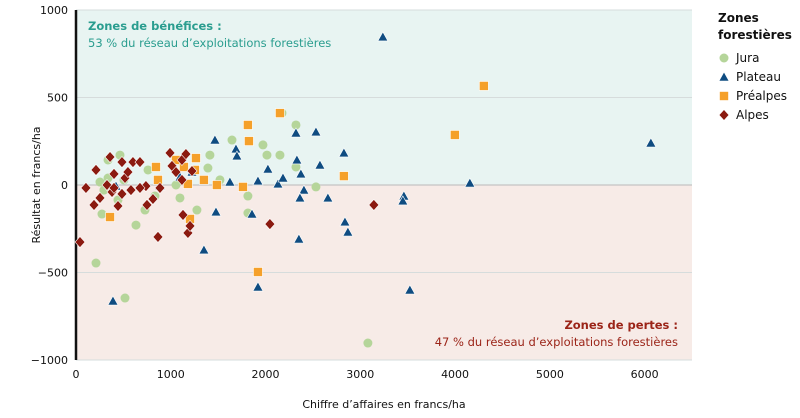 Image resolution: width=800 pixels, height=418 pixels. Describe the element at coordinates (266, 374) in the screenshot. I see `x-tick-label: 2000` at that location.